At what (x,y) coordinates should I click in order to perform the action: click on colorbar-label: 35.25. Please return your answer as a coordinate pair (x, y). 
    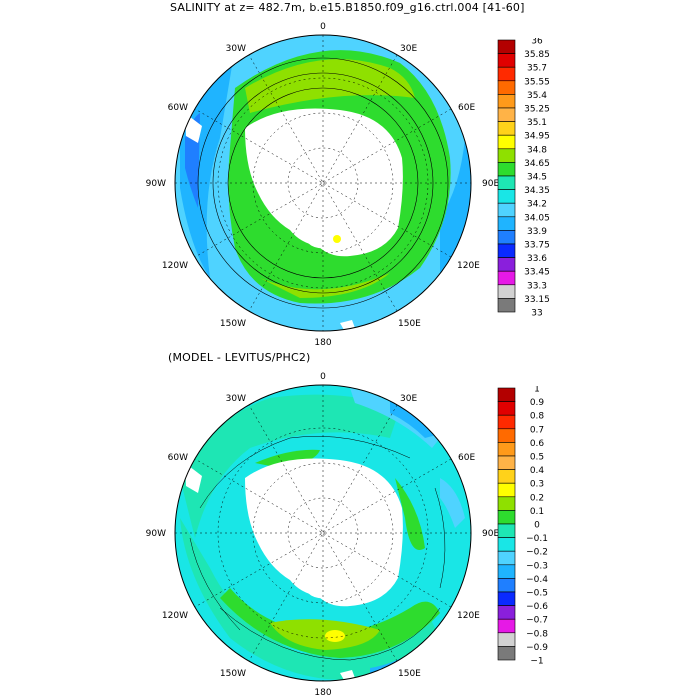
    Looking at the image, I should click on (537, 110).